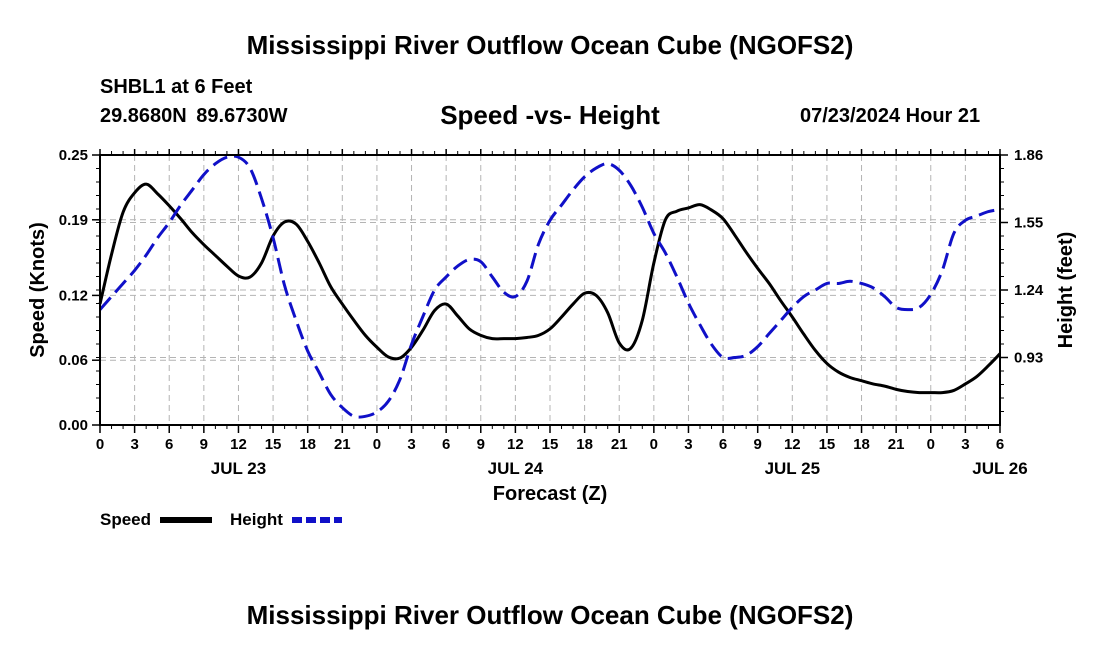 The width and height of the screenshot is (1100, 650). What do you see at coordinates (792, 468) in the screenshot?
I see `day-label: JUL 25` at bounding box center [792, 468].